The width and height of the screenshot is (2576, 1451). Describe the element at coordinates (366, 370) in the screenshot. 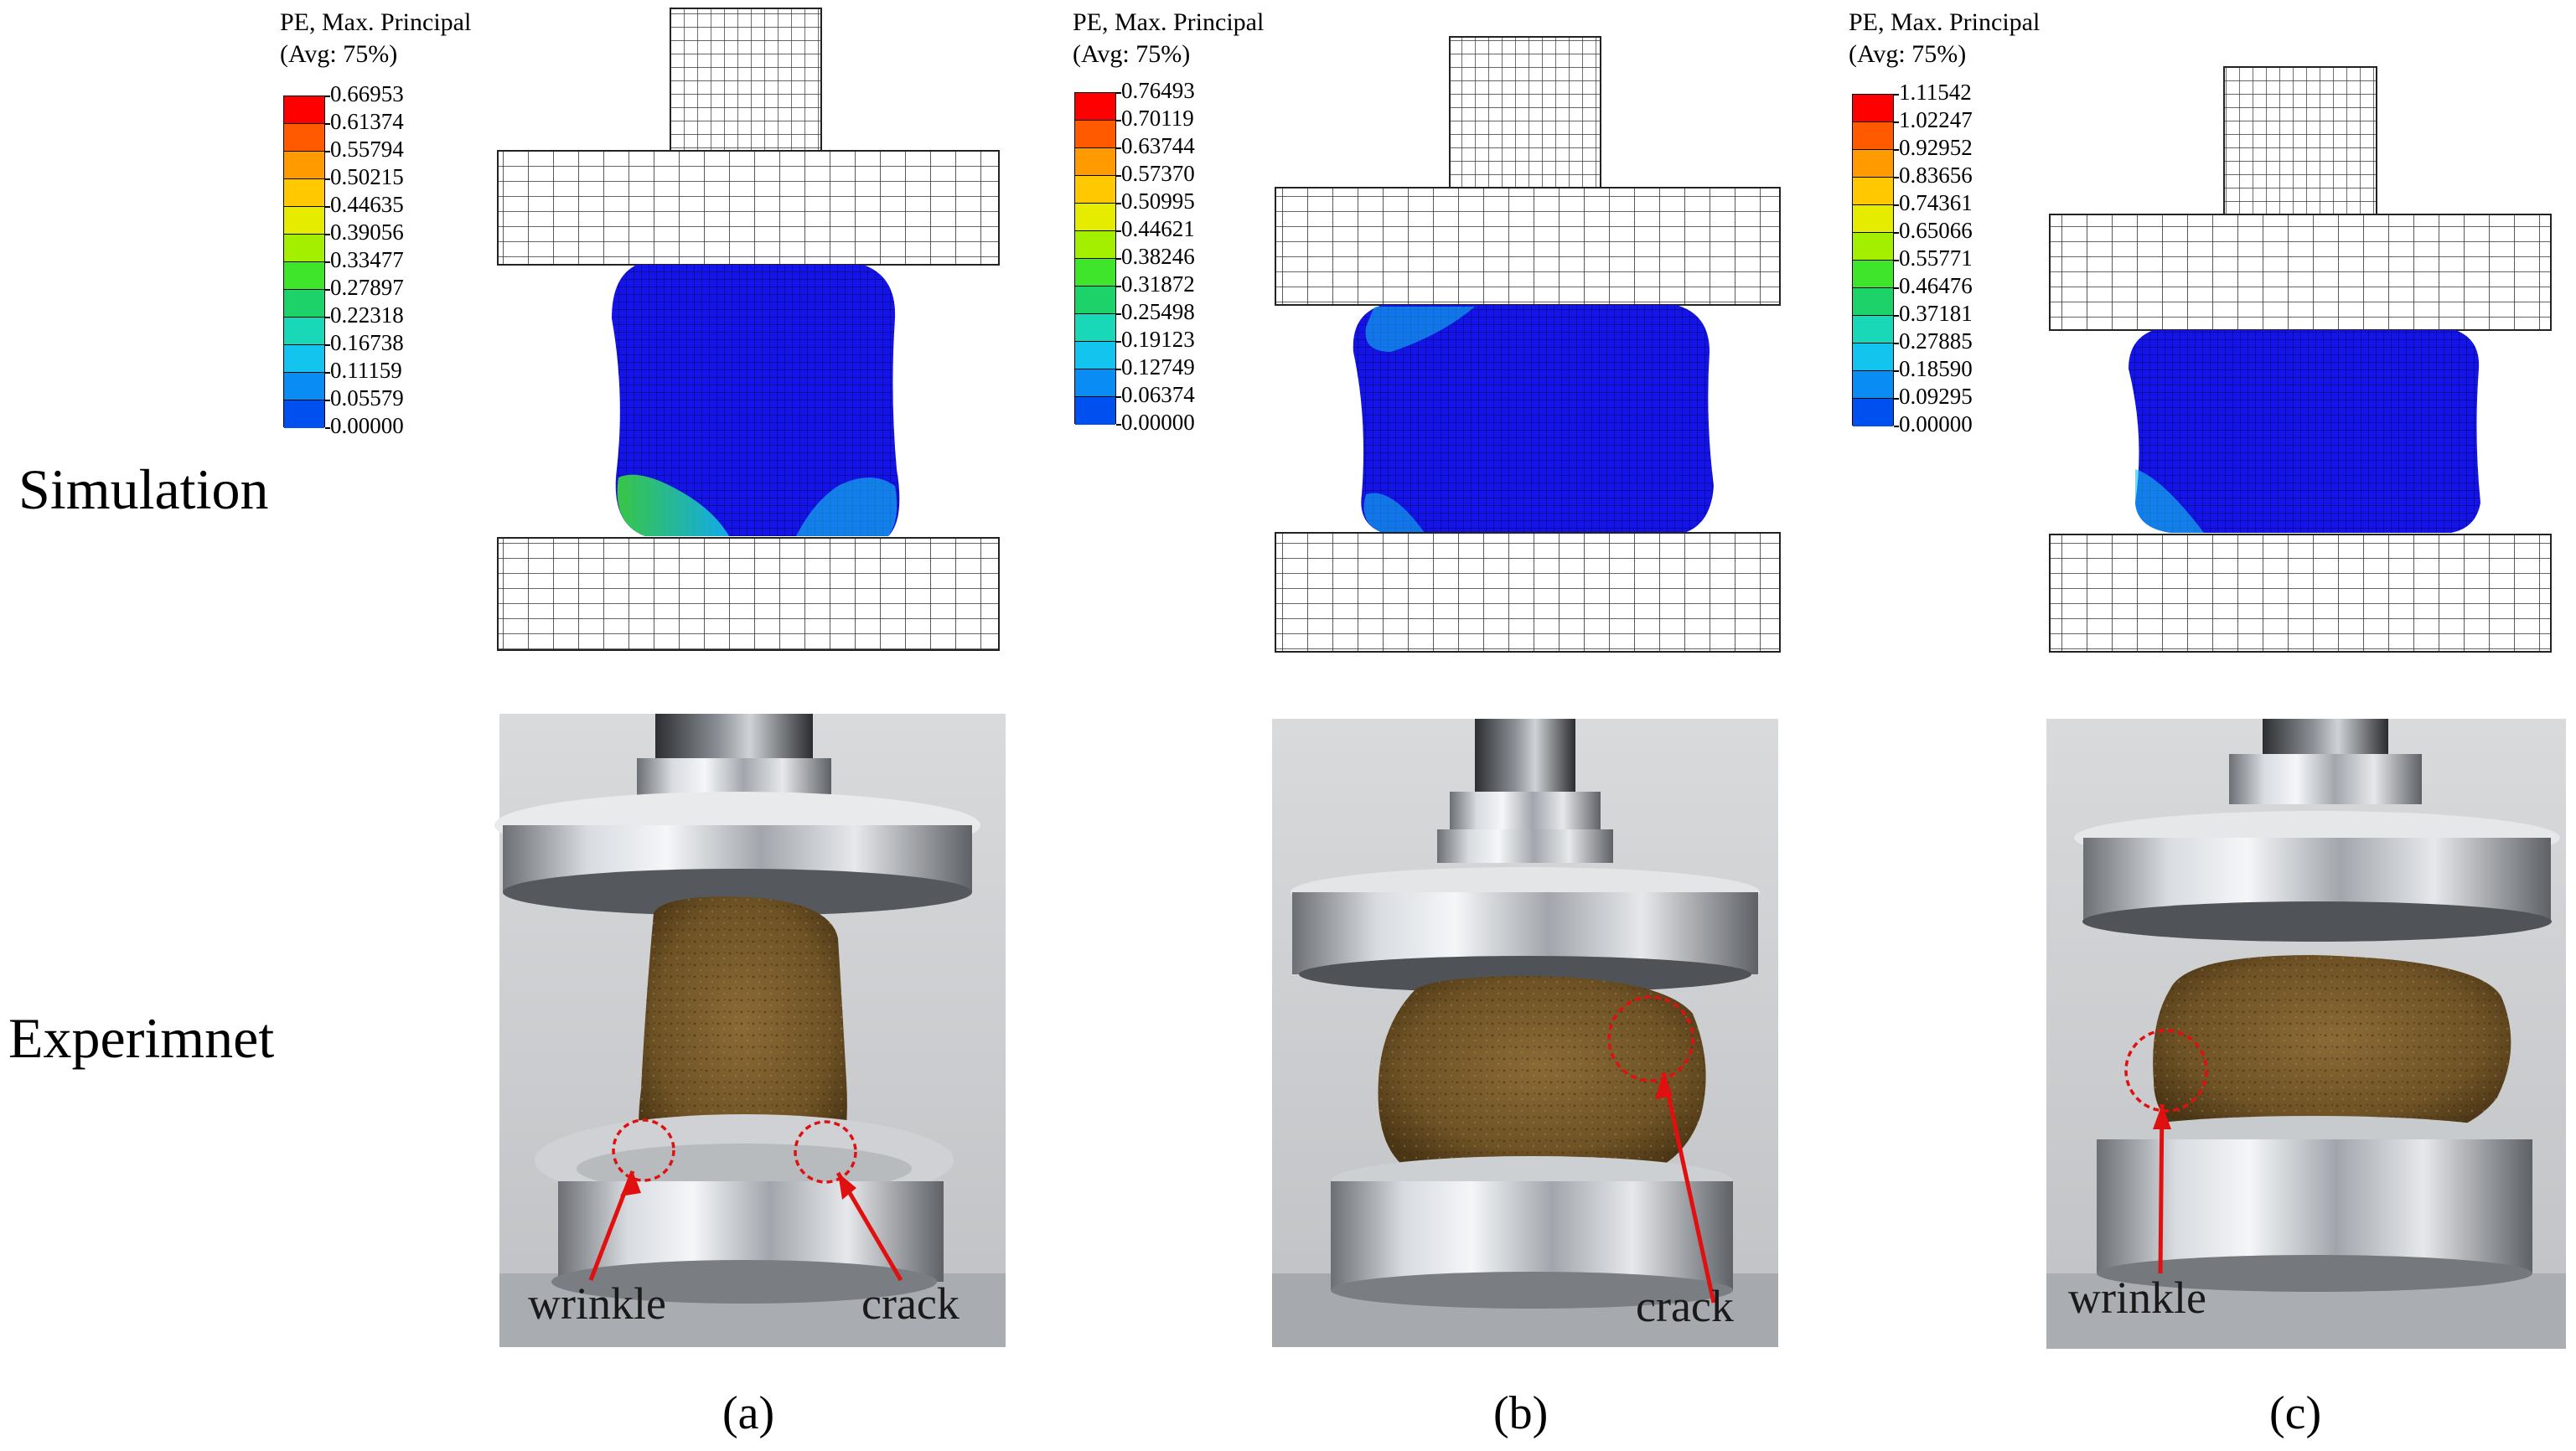

I see `legend-tick-label: 0.11159` at that location.